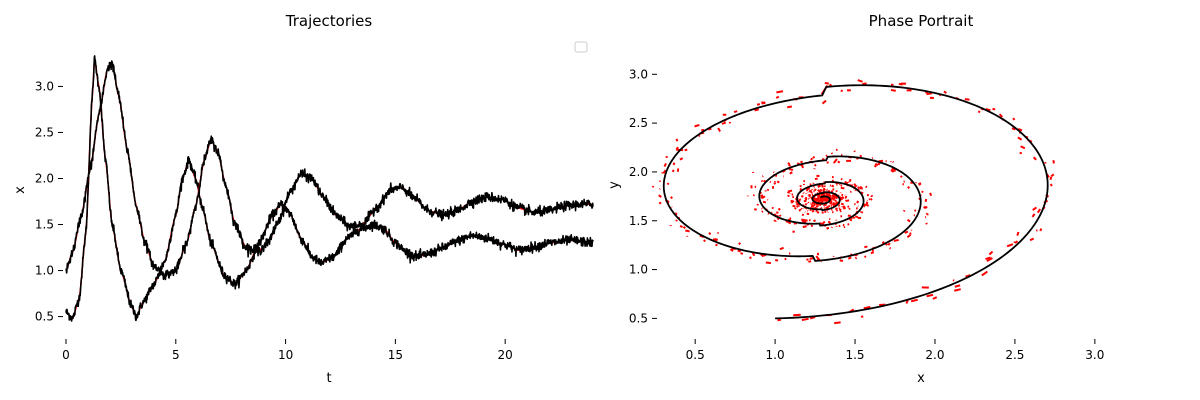  Describe the element at coordinates (1094, 355) in the screenshot. I see `x-tick-label: 3.0` at that location.